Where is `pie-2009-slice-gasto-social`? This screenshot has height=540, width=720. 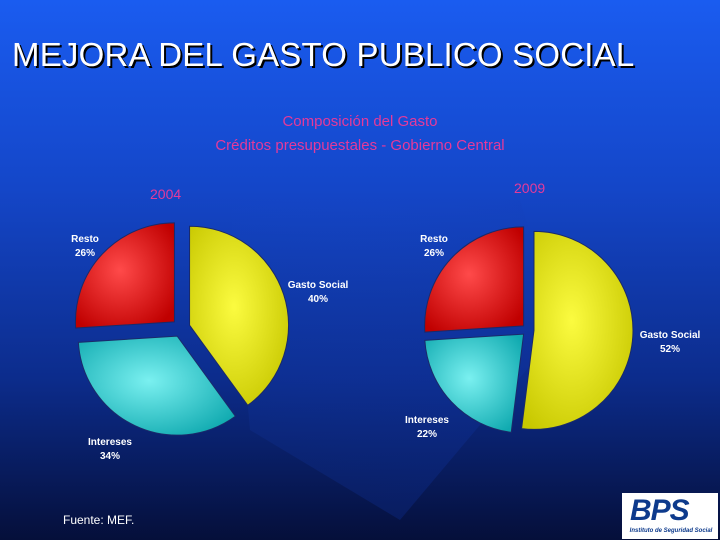
pie-2009-slice-gasto-social is located at coordinates (577, 330).